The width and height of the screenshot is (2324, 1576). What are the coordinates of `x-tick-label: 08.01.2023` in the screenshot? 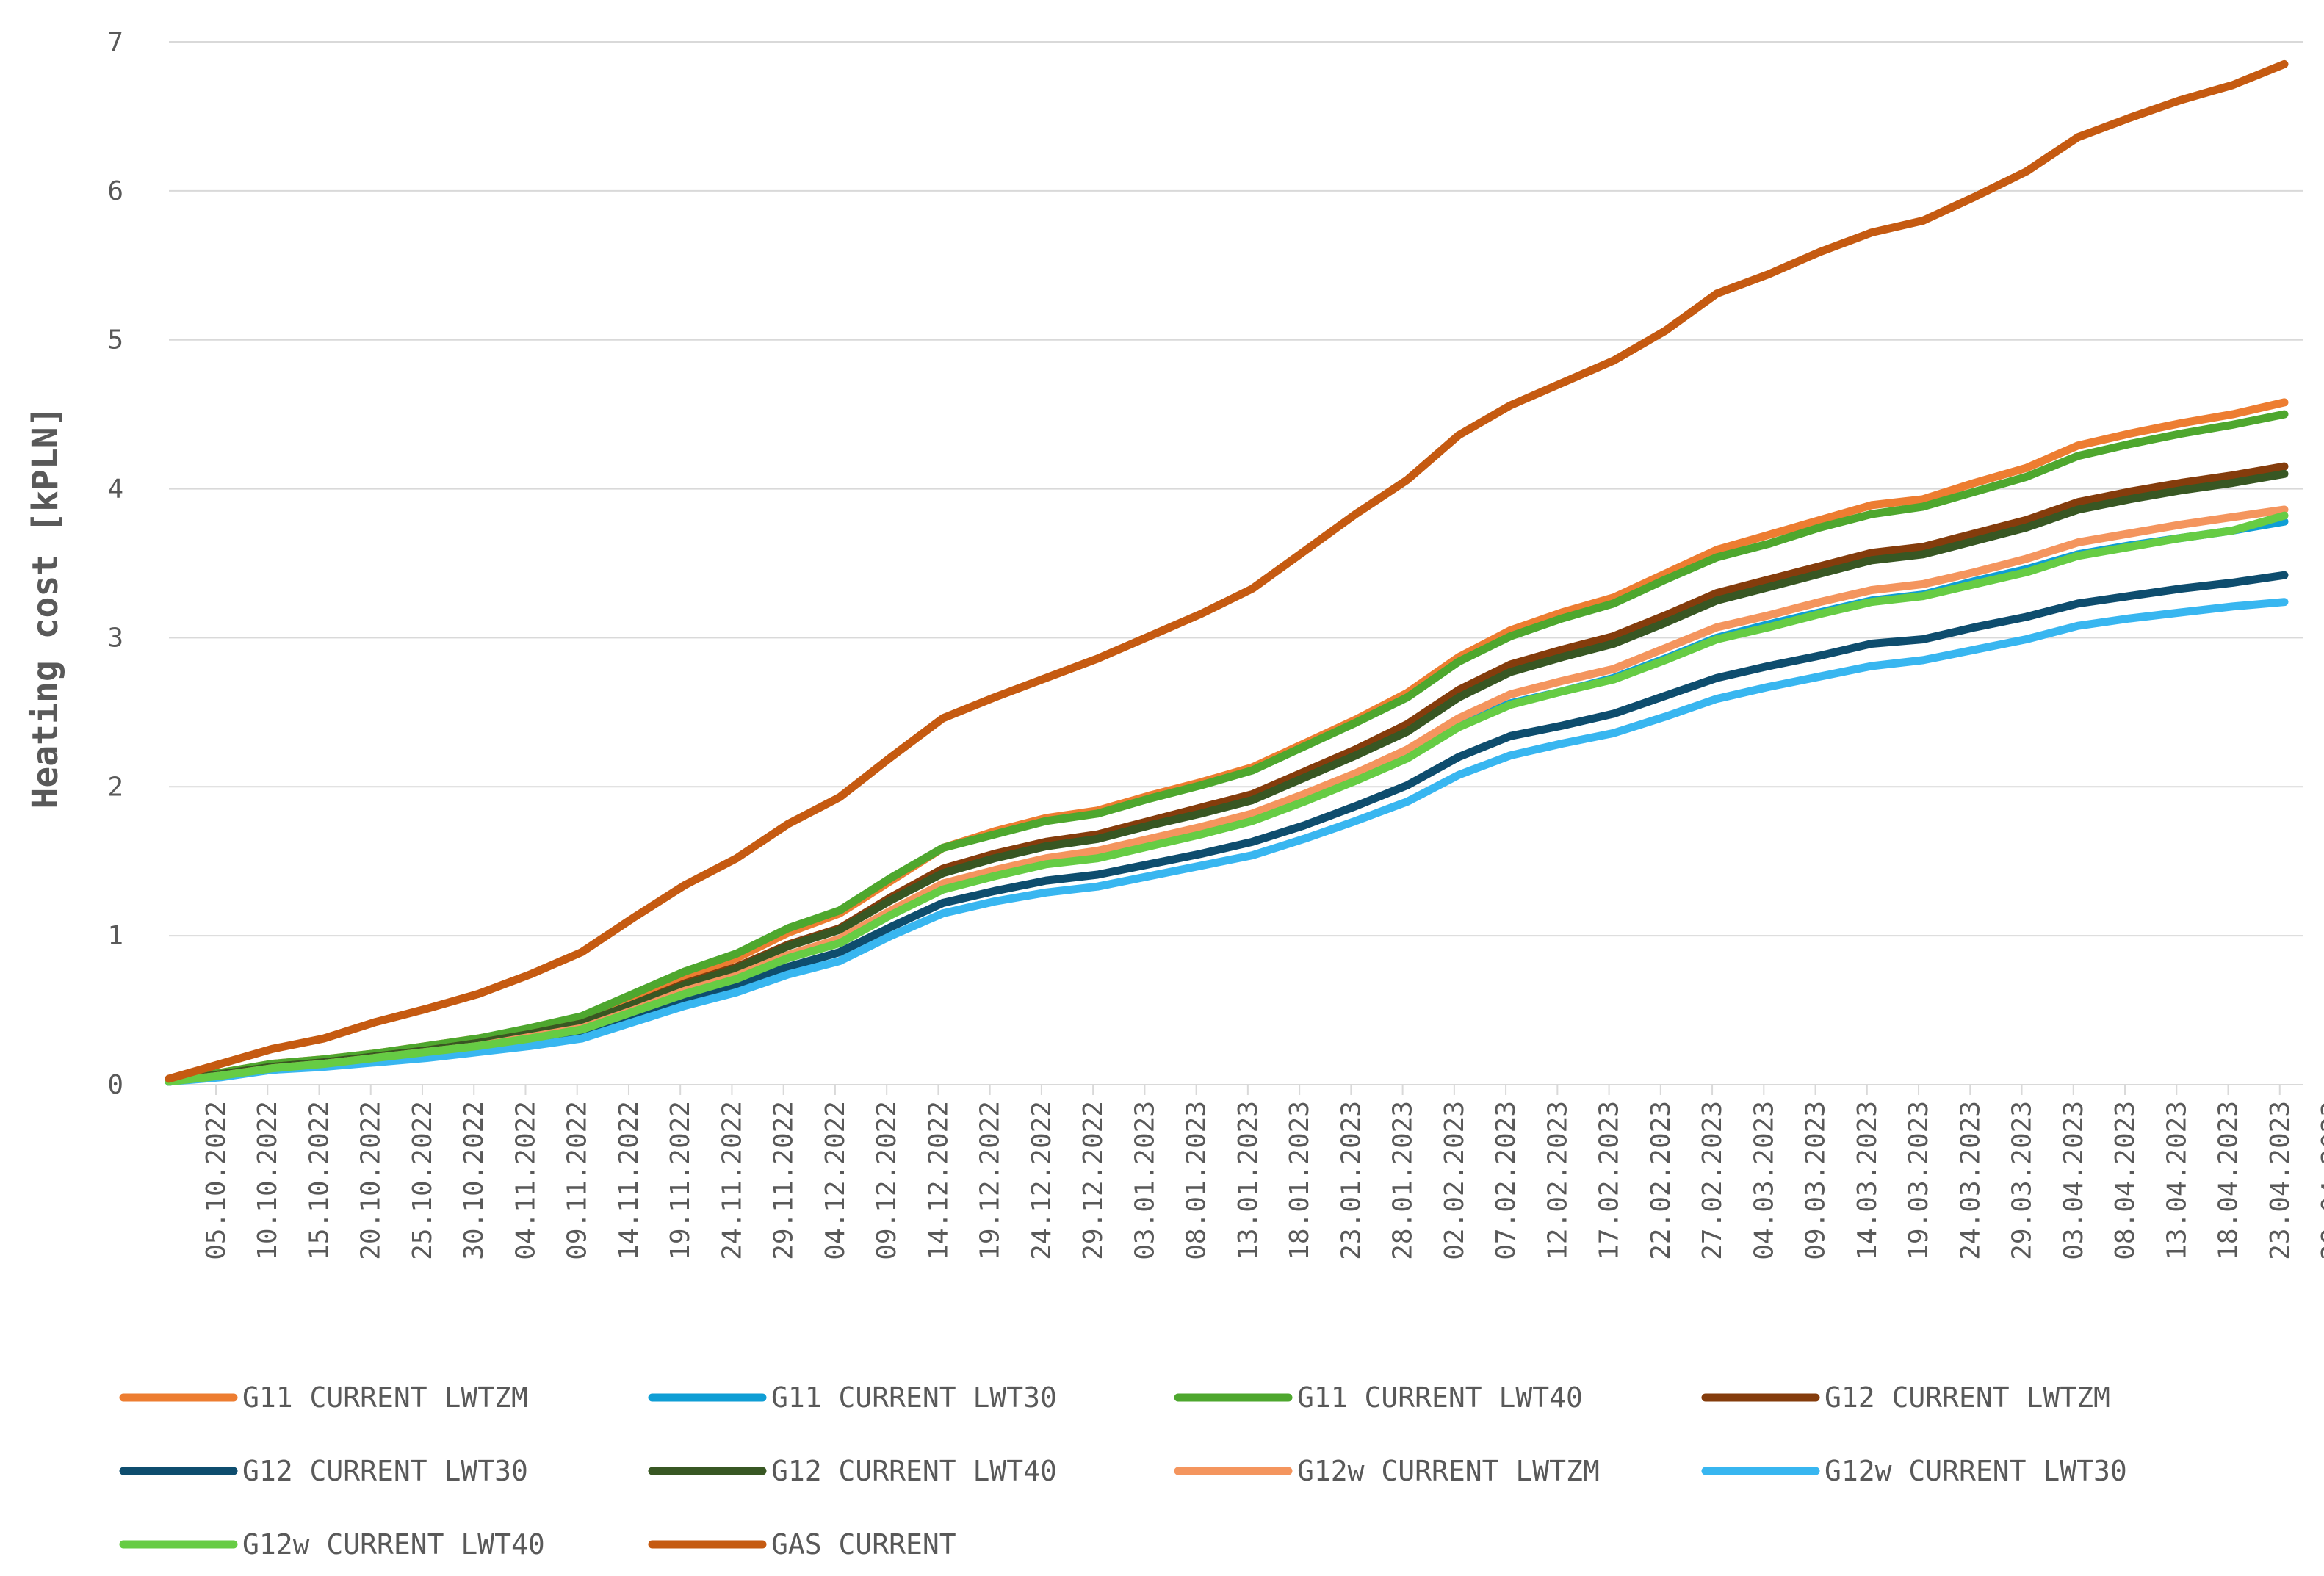 It's located at (1197, 1180).